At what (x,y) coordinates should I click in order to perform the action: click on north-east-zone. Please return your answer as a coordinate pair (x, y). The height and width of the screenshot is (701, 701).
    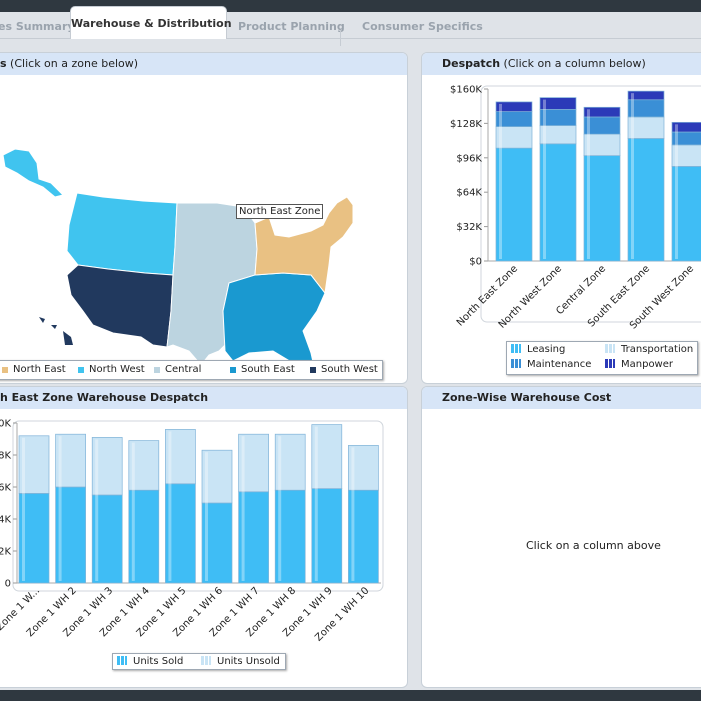
    Looking at the image, I should click on (304, 245).